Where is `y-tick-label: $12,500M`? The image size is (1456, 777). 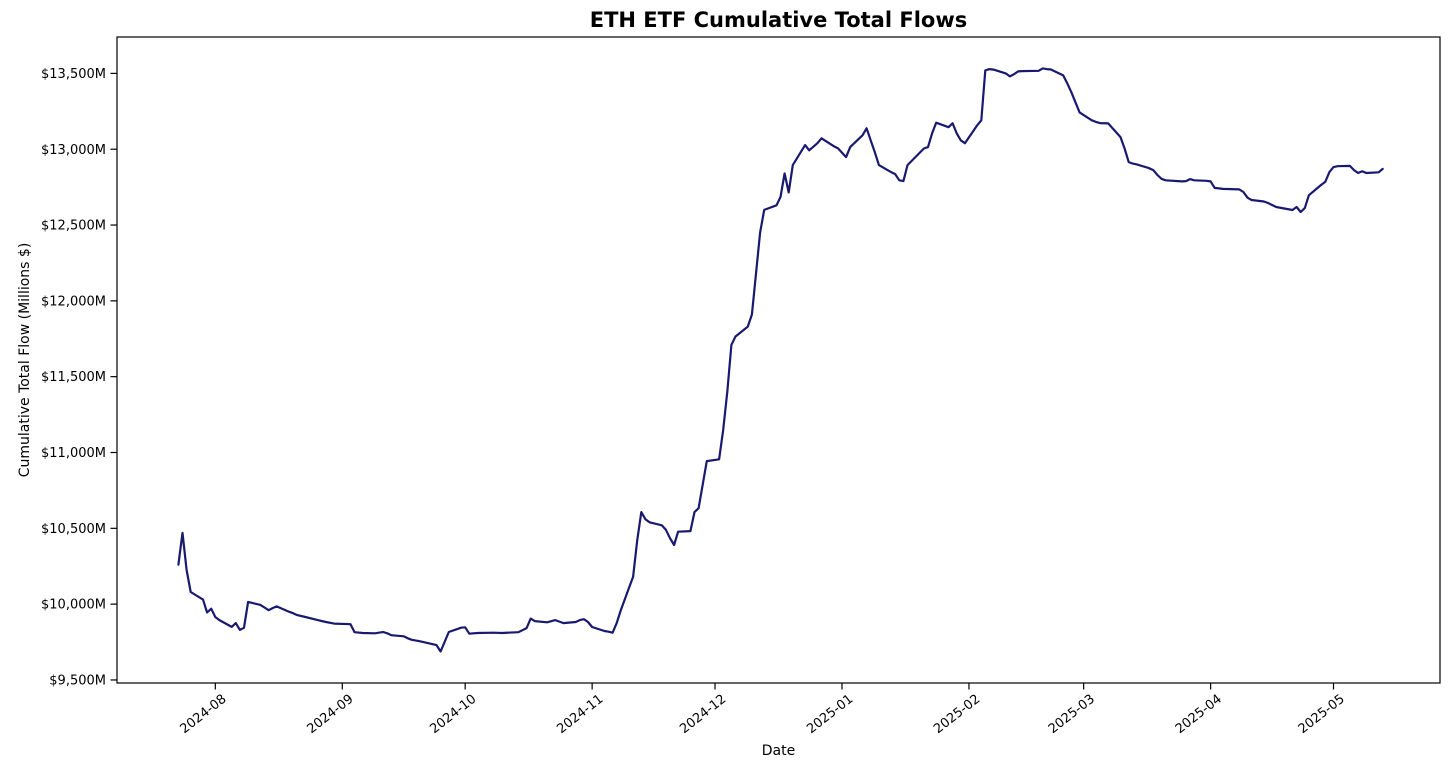 y-tick-label: $12,500M is located at coordinates (73, 226).